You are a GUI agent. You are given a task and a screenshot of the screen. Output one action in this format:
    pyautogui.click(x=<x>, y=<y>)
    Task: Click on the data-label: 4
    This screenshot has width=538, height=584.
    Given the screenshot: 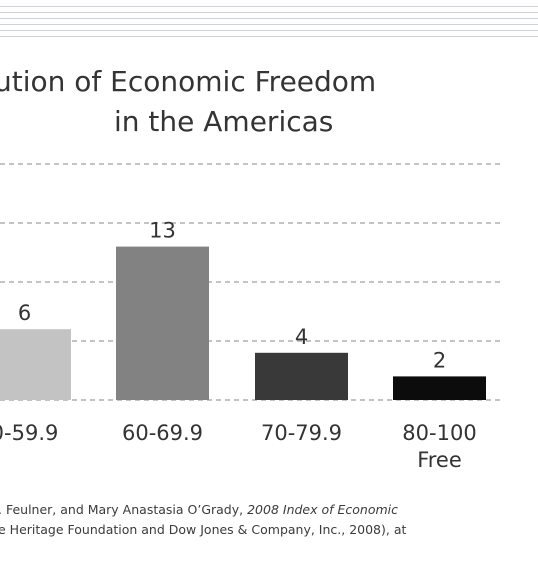 What is the action you would take?
    pyautogui.click(x=301, y=337)
    